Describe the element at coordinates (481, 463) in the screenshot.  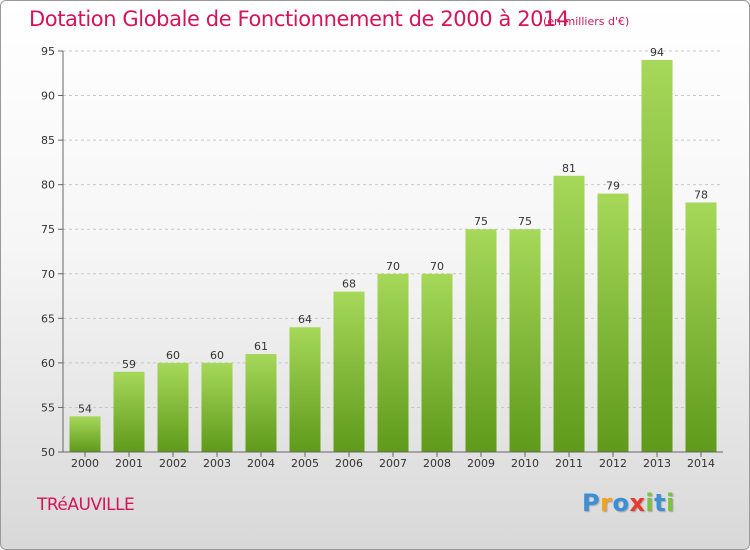
I see `x-tick-label: 2009` at that location.